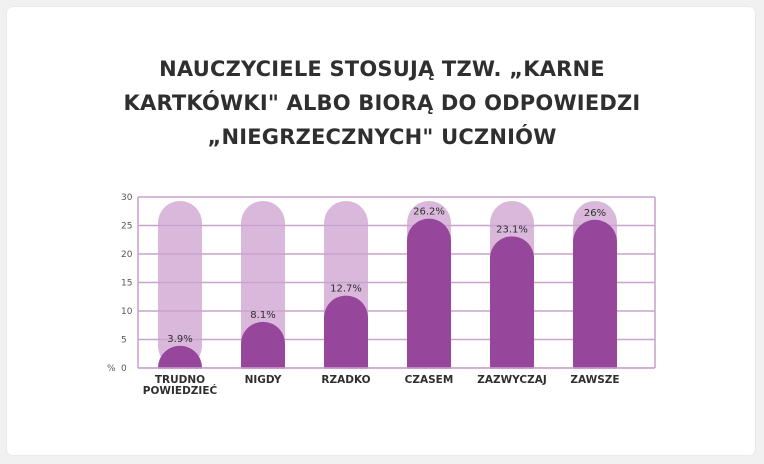 The height and width of the screenshot is (464, 764). I want to click on category-label-0-1: POWIEDZIEĆ, so click(180, 390).